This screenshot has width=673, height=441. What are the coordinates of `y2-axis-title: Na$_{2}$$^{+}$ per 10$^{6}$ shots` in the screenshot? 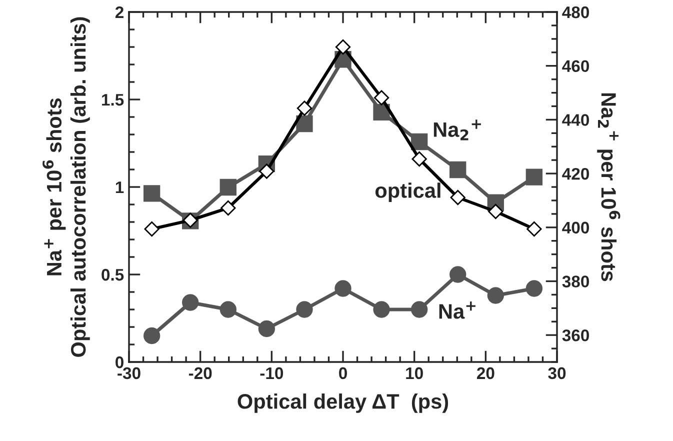 It's located at (608, 187).